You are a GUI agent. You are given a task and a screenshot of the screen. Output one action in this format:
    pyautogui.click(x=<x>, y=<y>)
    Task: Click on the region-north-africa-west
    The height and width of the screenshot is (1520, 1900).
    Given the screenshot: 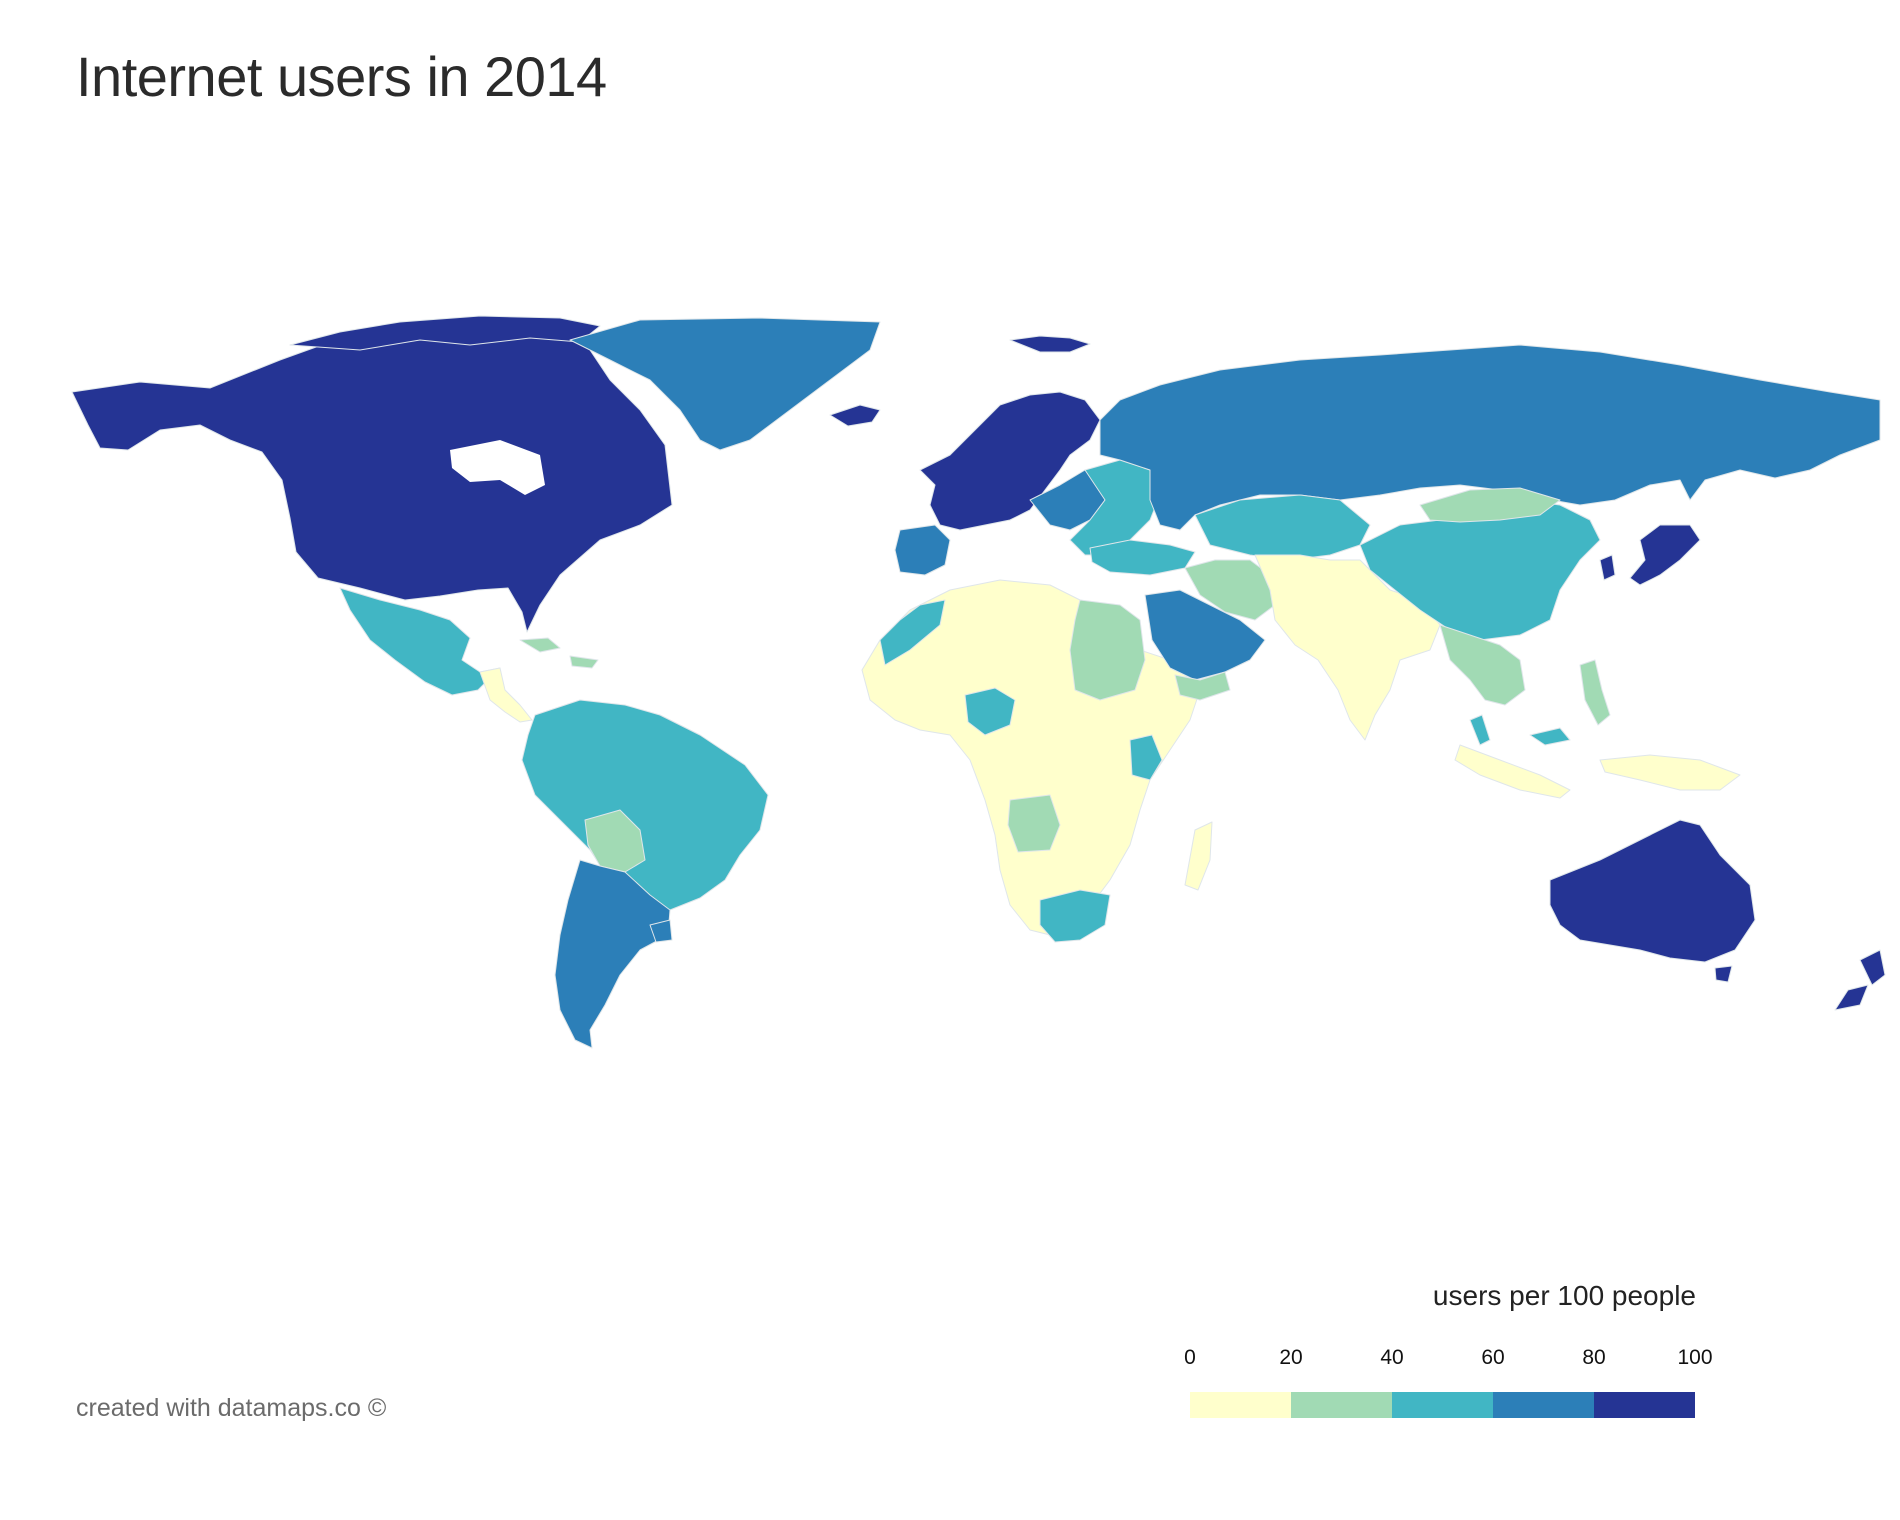 What is the action you would take?
    pyautogui.click(x=912, y=632)
    